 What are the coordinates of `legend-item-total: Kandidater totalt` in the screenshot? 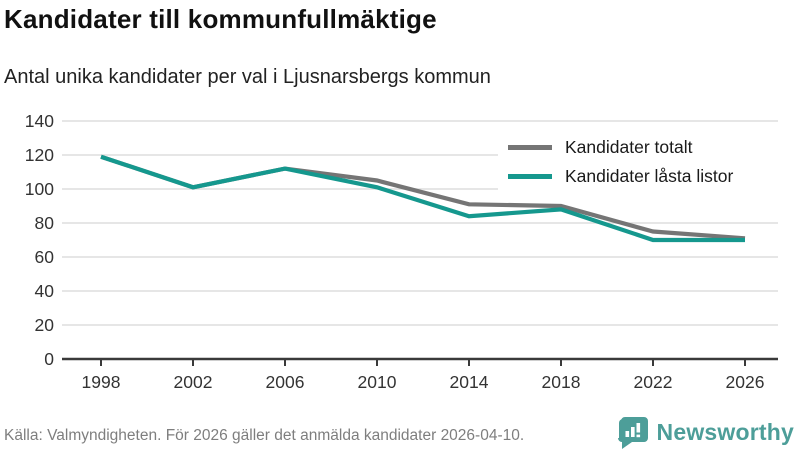 It's located at (642, 147).